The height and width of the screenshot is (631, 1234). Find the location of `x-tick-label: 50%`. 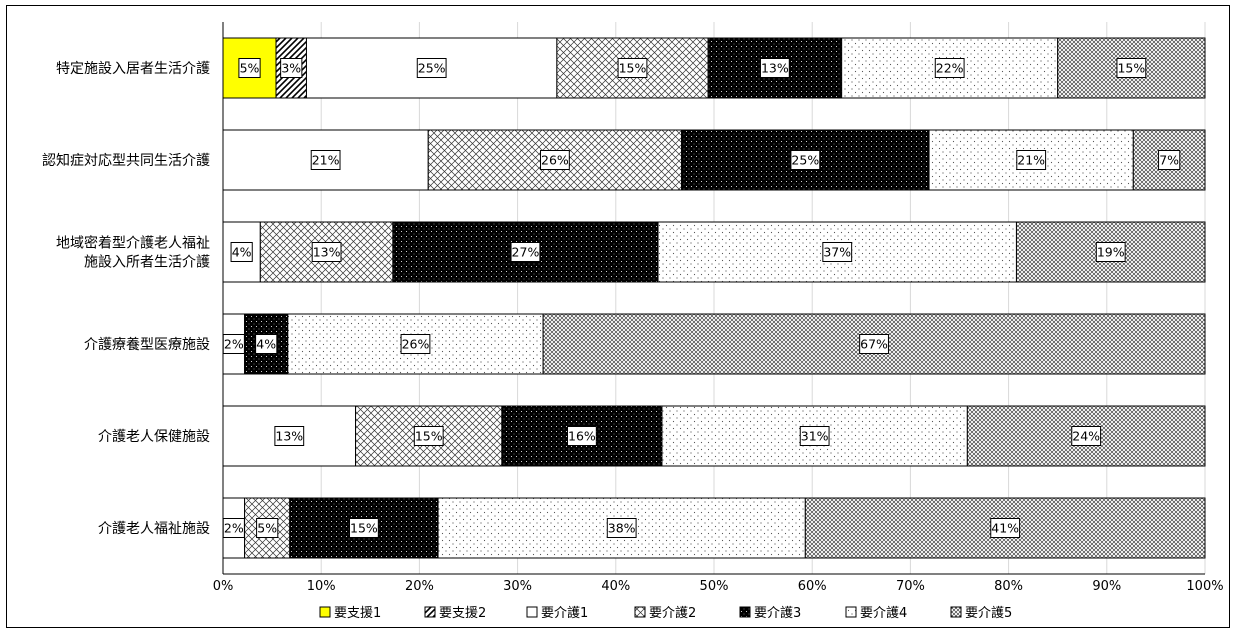

x-tick-label: 50% is located at coordinates (714, 586).